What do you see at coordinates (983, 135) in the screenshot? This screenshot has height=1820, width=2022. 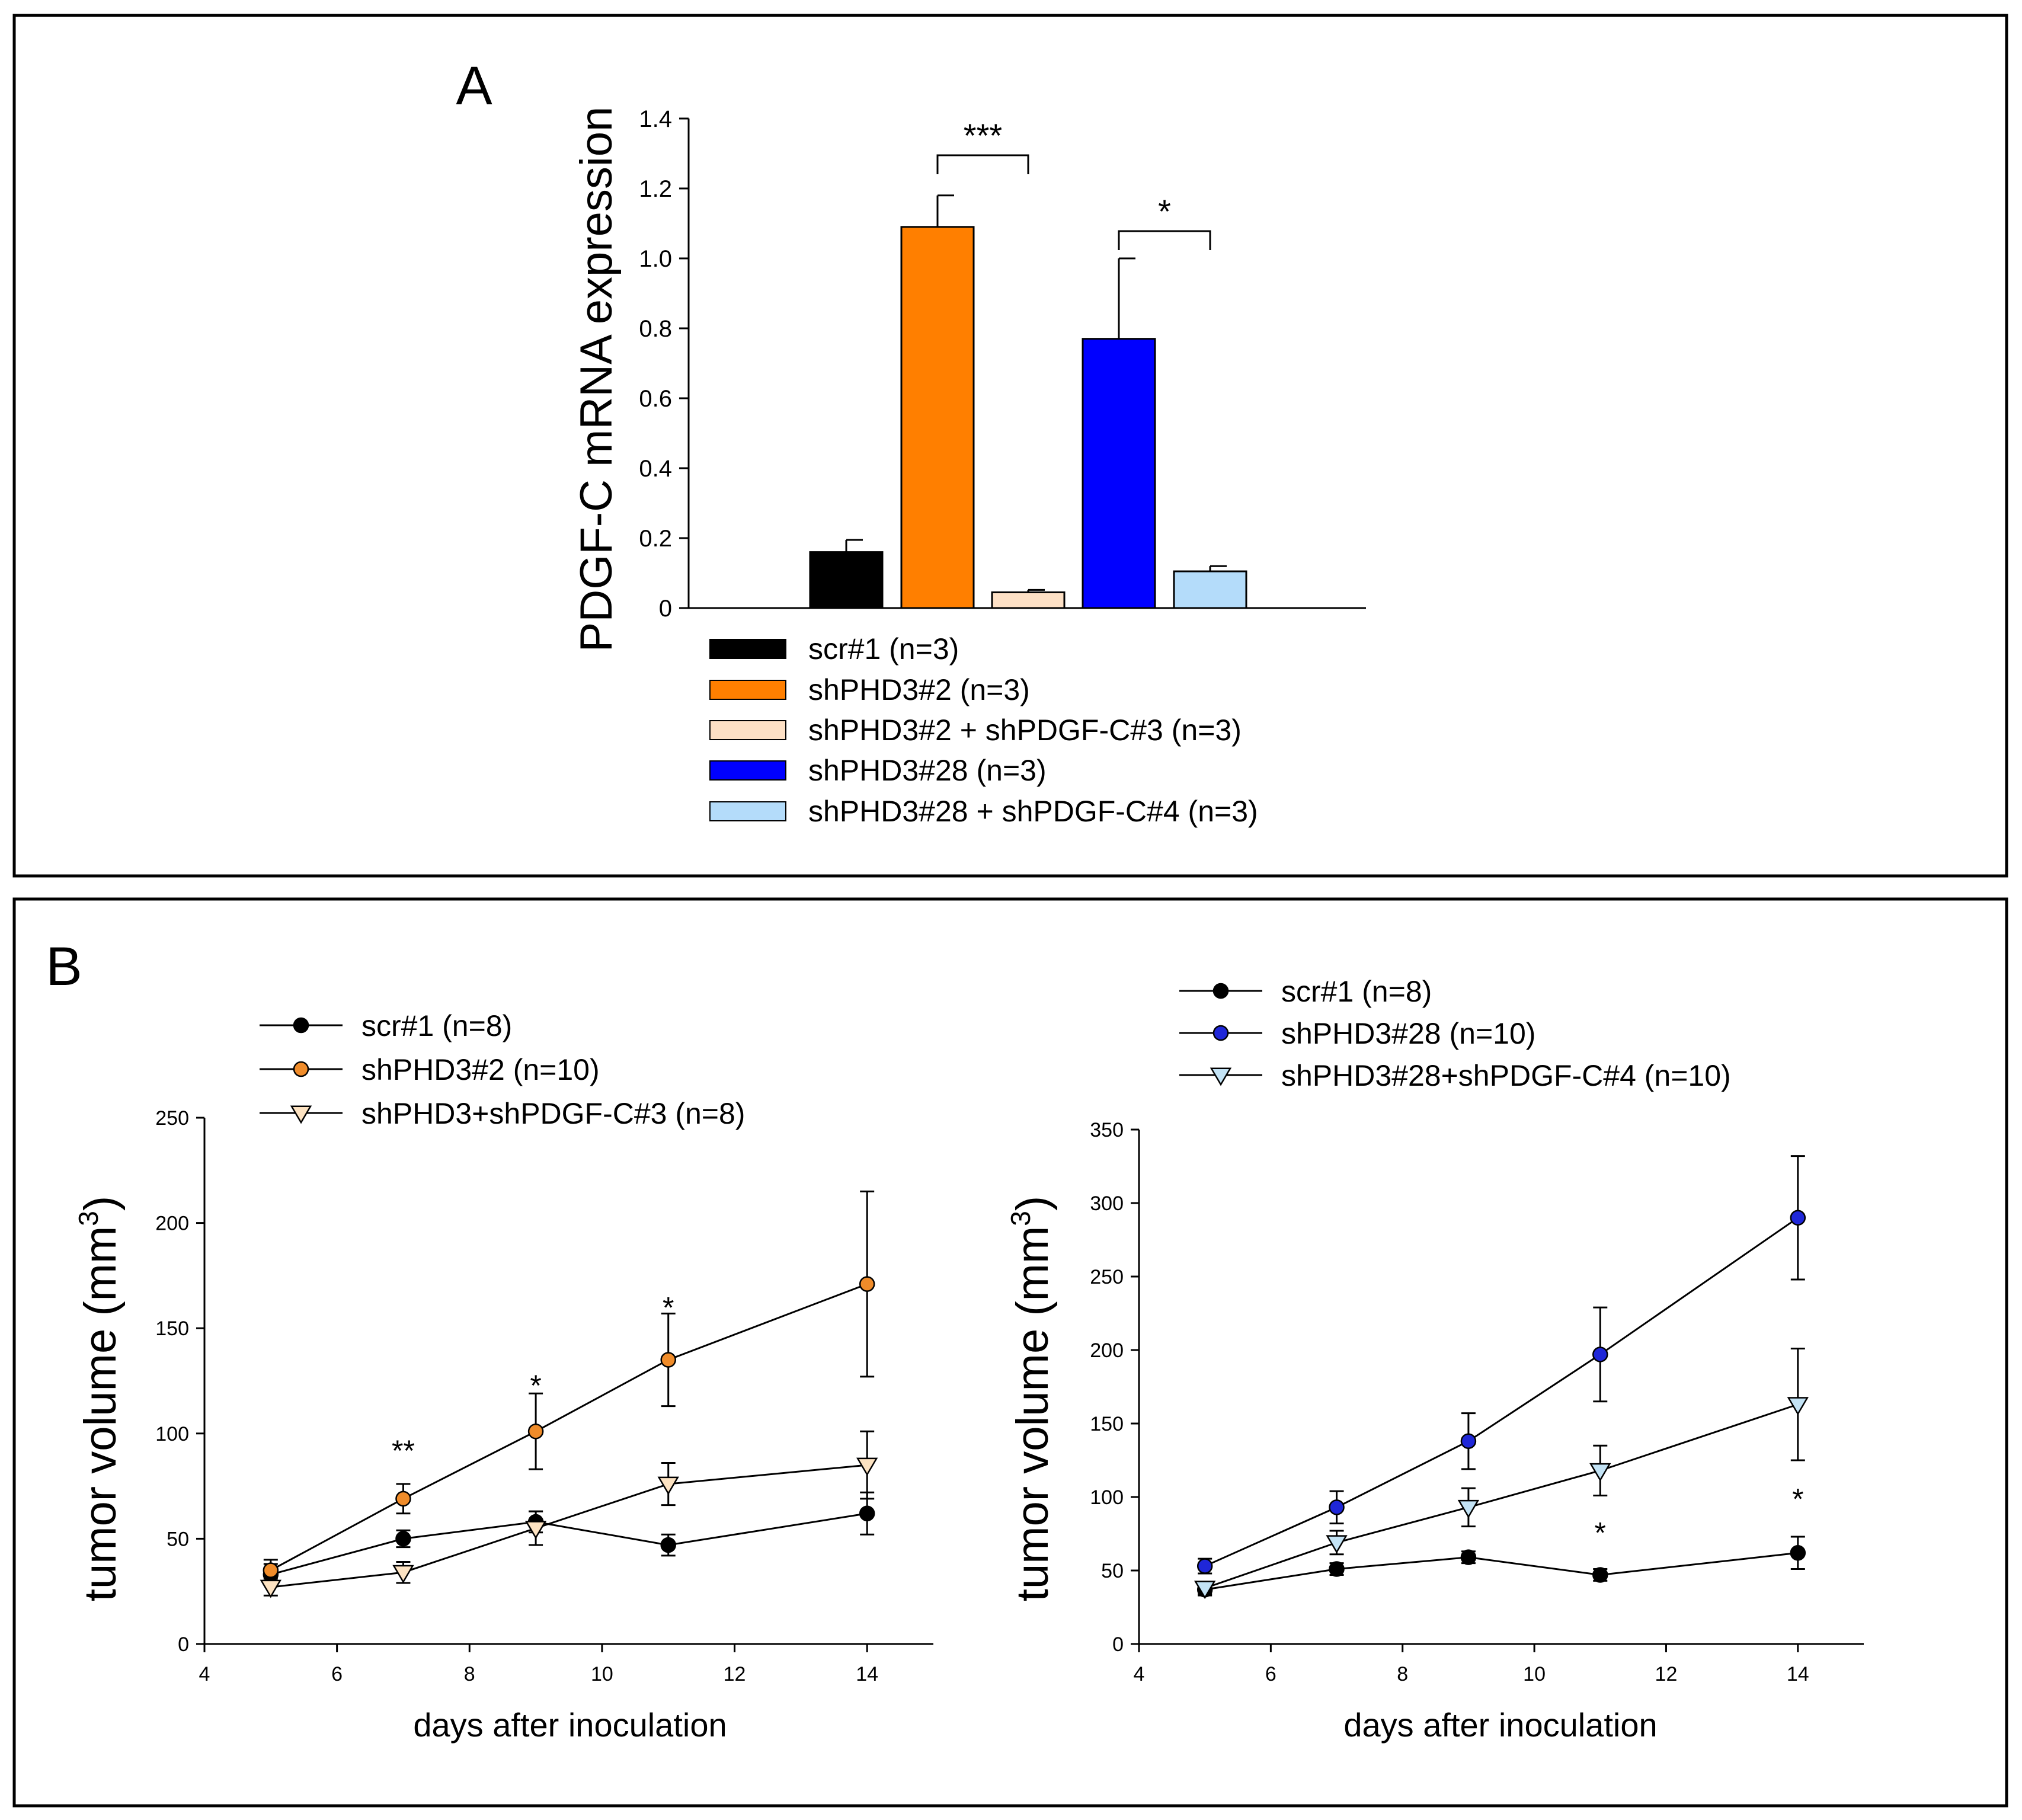 I see `significance-label-0: ***` at bounding box center [983, 135].